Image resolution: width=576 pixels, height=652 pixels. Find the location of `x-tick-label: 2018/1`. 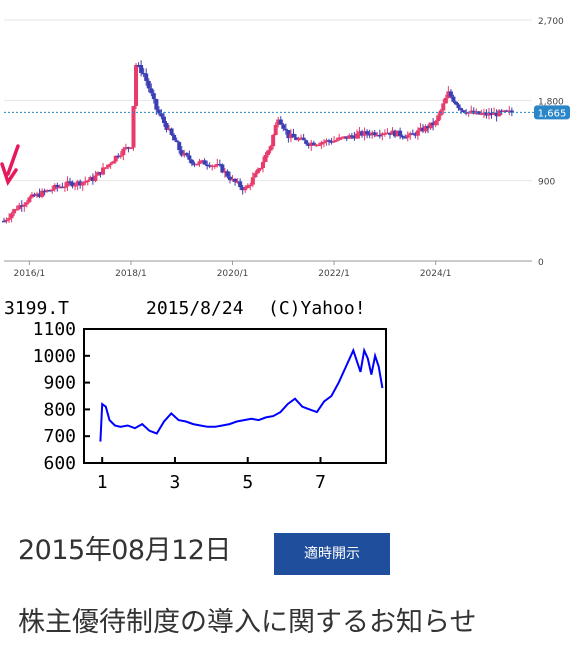

x-tick-label: 2018/1 is located at coordinates (131, 274).